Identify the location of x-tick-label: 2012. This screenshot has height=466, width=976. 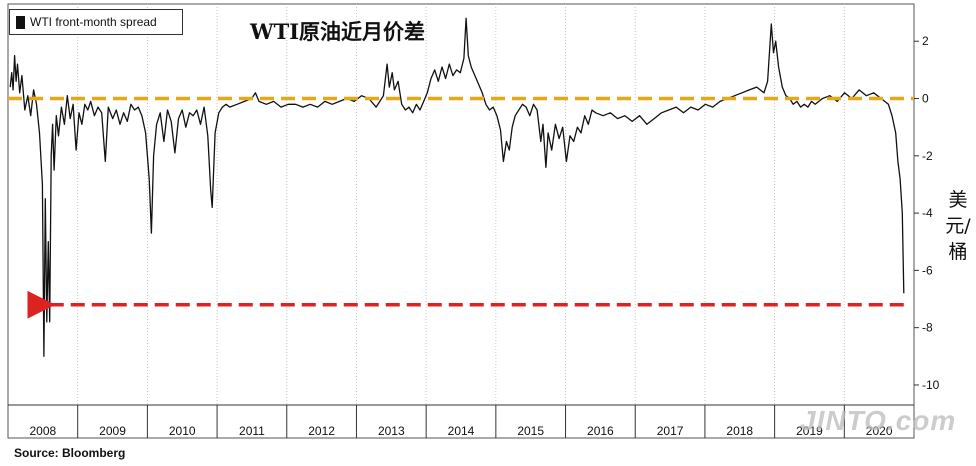
(321, 431).